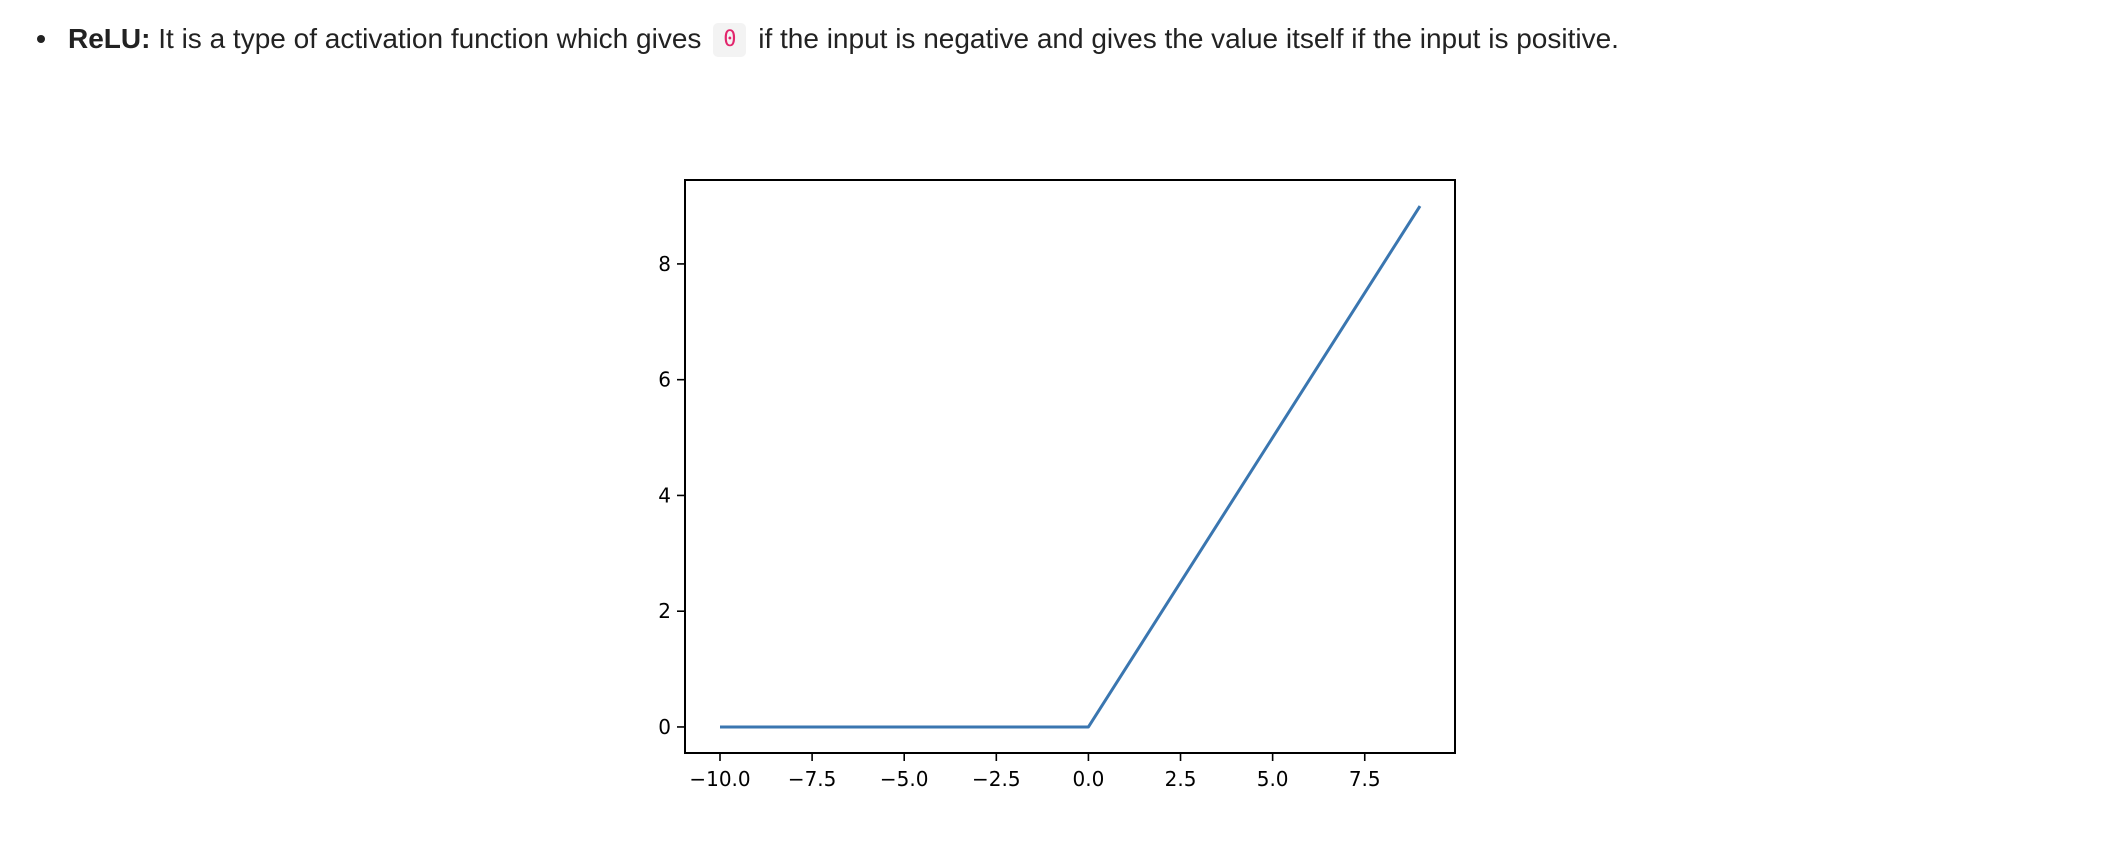 This screenshot has width=2108, height=852. What do you see at coordinates (1089, 779) in the screenshot?
I see `x-tick-label: 0.0` at bounding box center [1089, 779].